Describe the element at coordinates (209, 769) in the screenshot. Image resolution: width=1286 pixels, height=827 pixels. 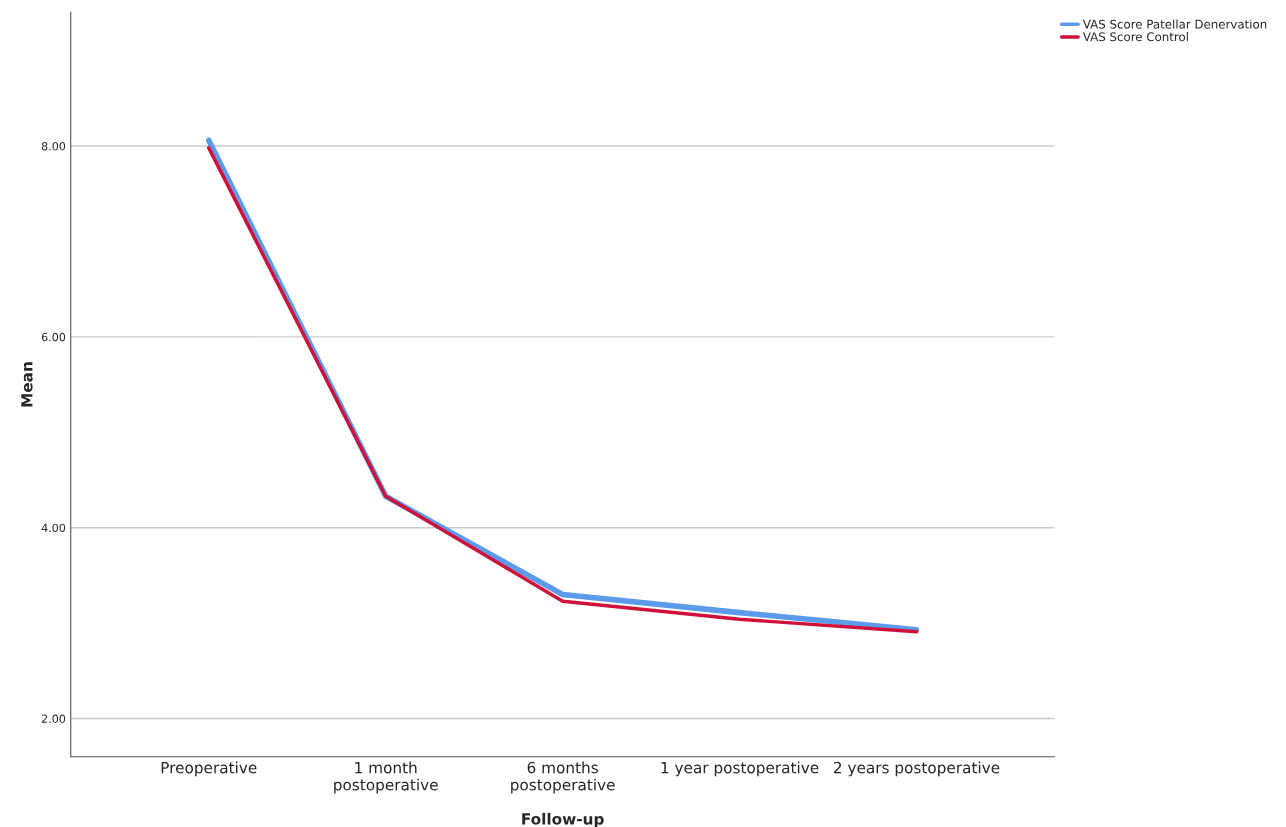
I see `x-tick-label: Preoperative` at that location.